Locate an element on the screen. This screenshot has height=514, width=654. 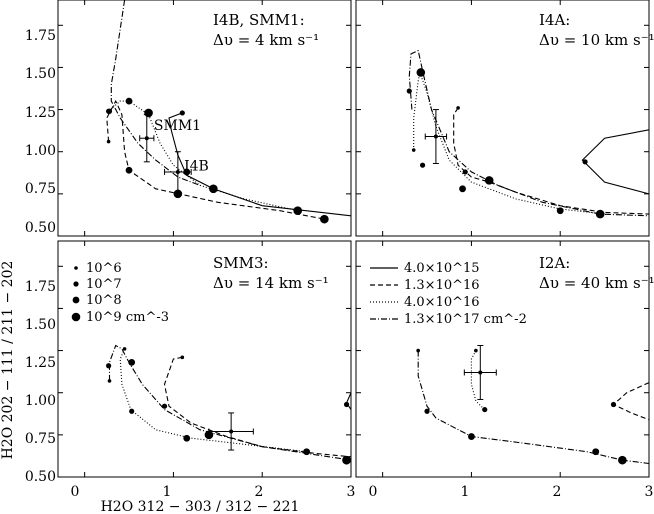
legend-marker-1e9 is located at coordinates (76, 317).